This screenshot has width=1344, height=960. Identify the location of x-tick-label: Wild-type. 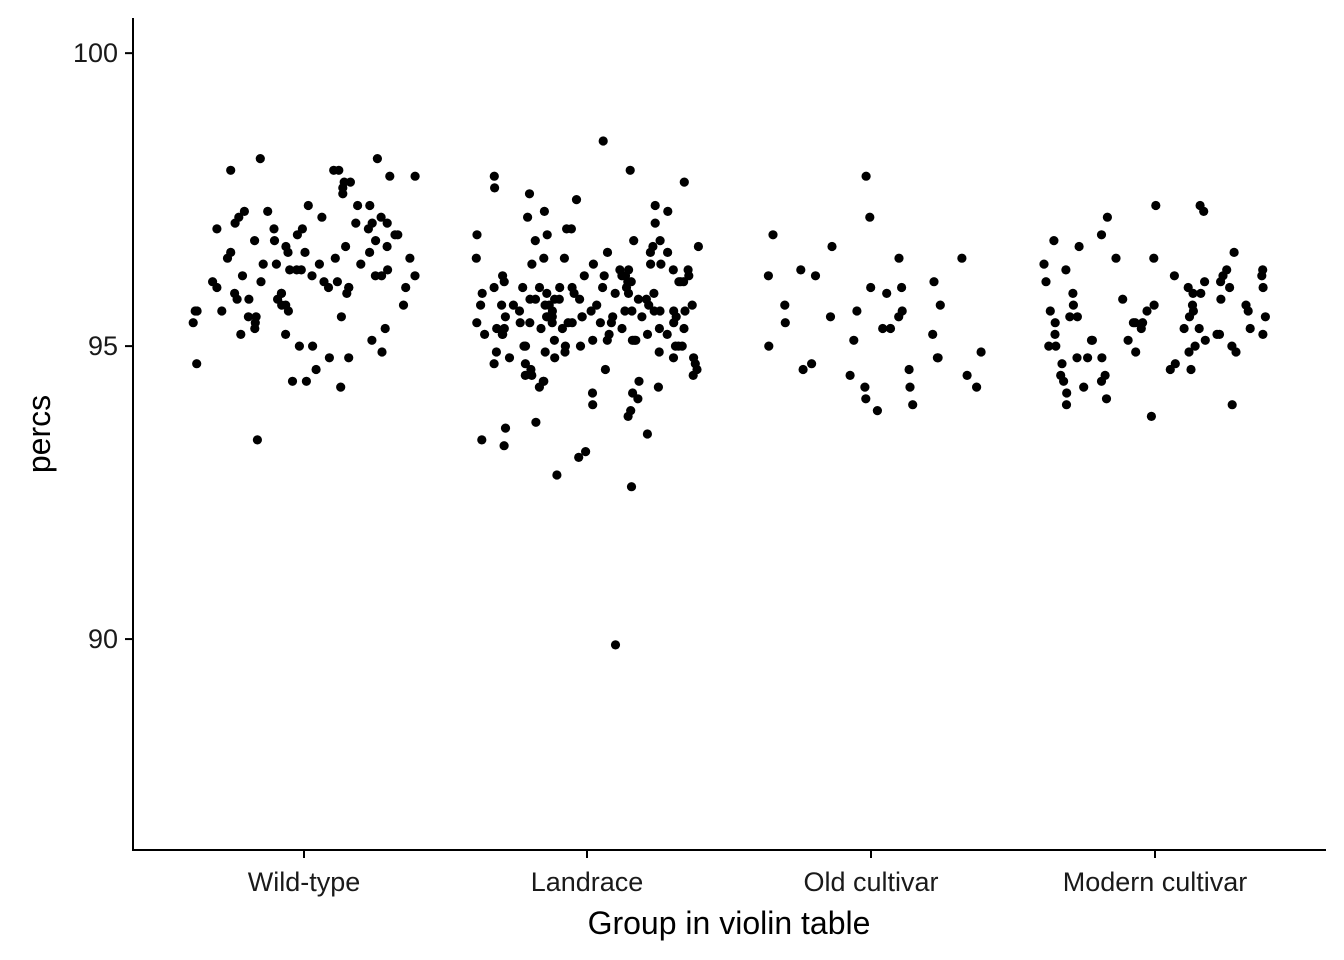
(304, 882).